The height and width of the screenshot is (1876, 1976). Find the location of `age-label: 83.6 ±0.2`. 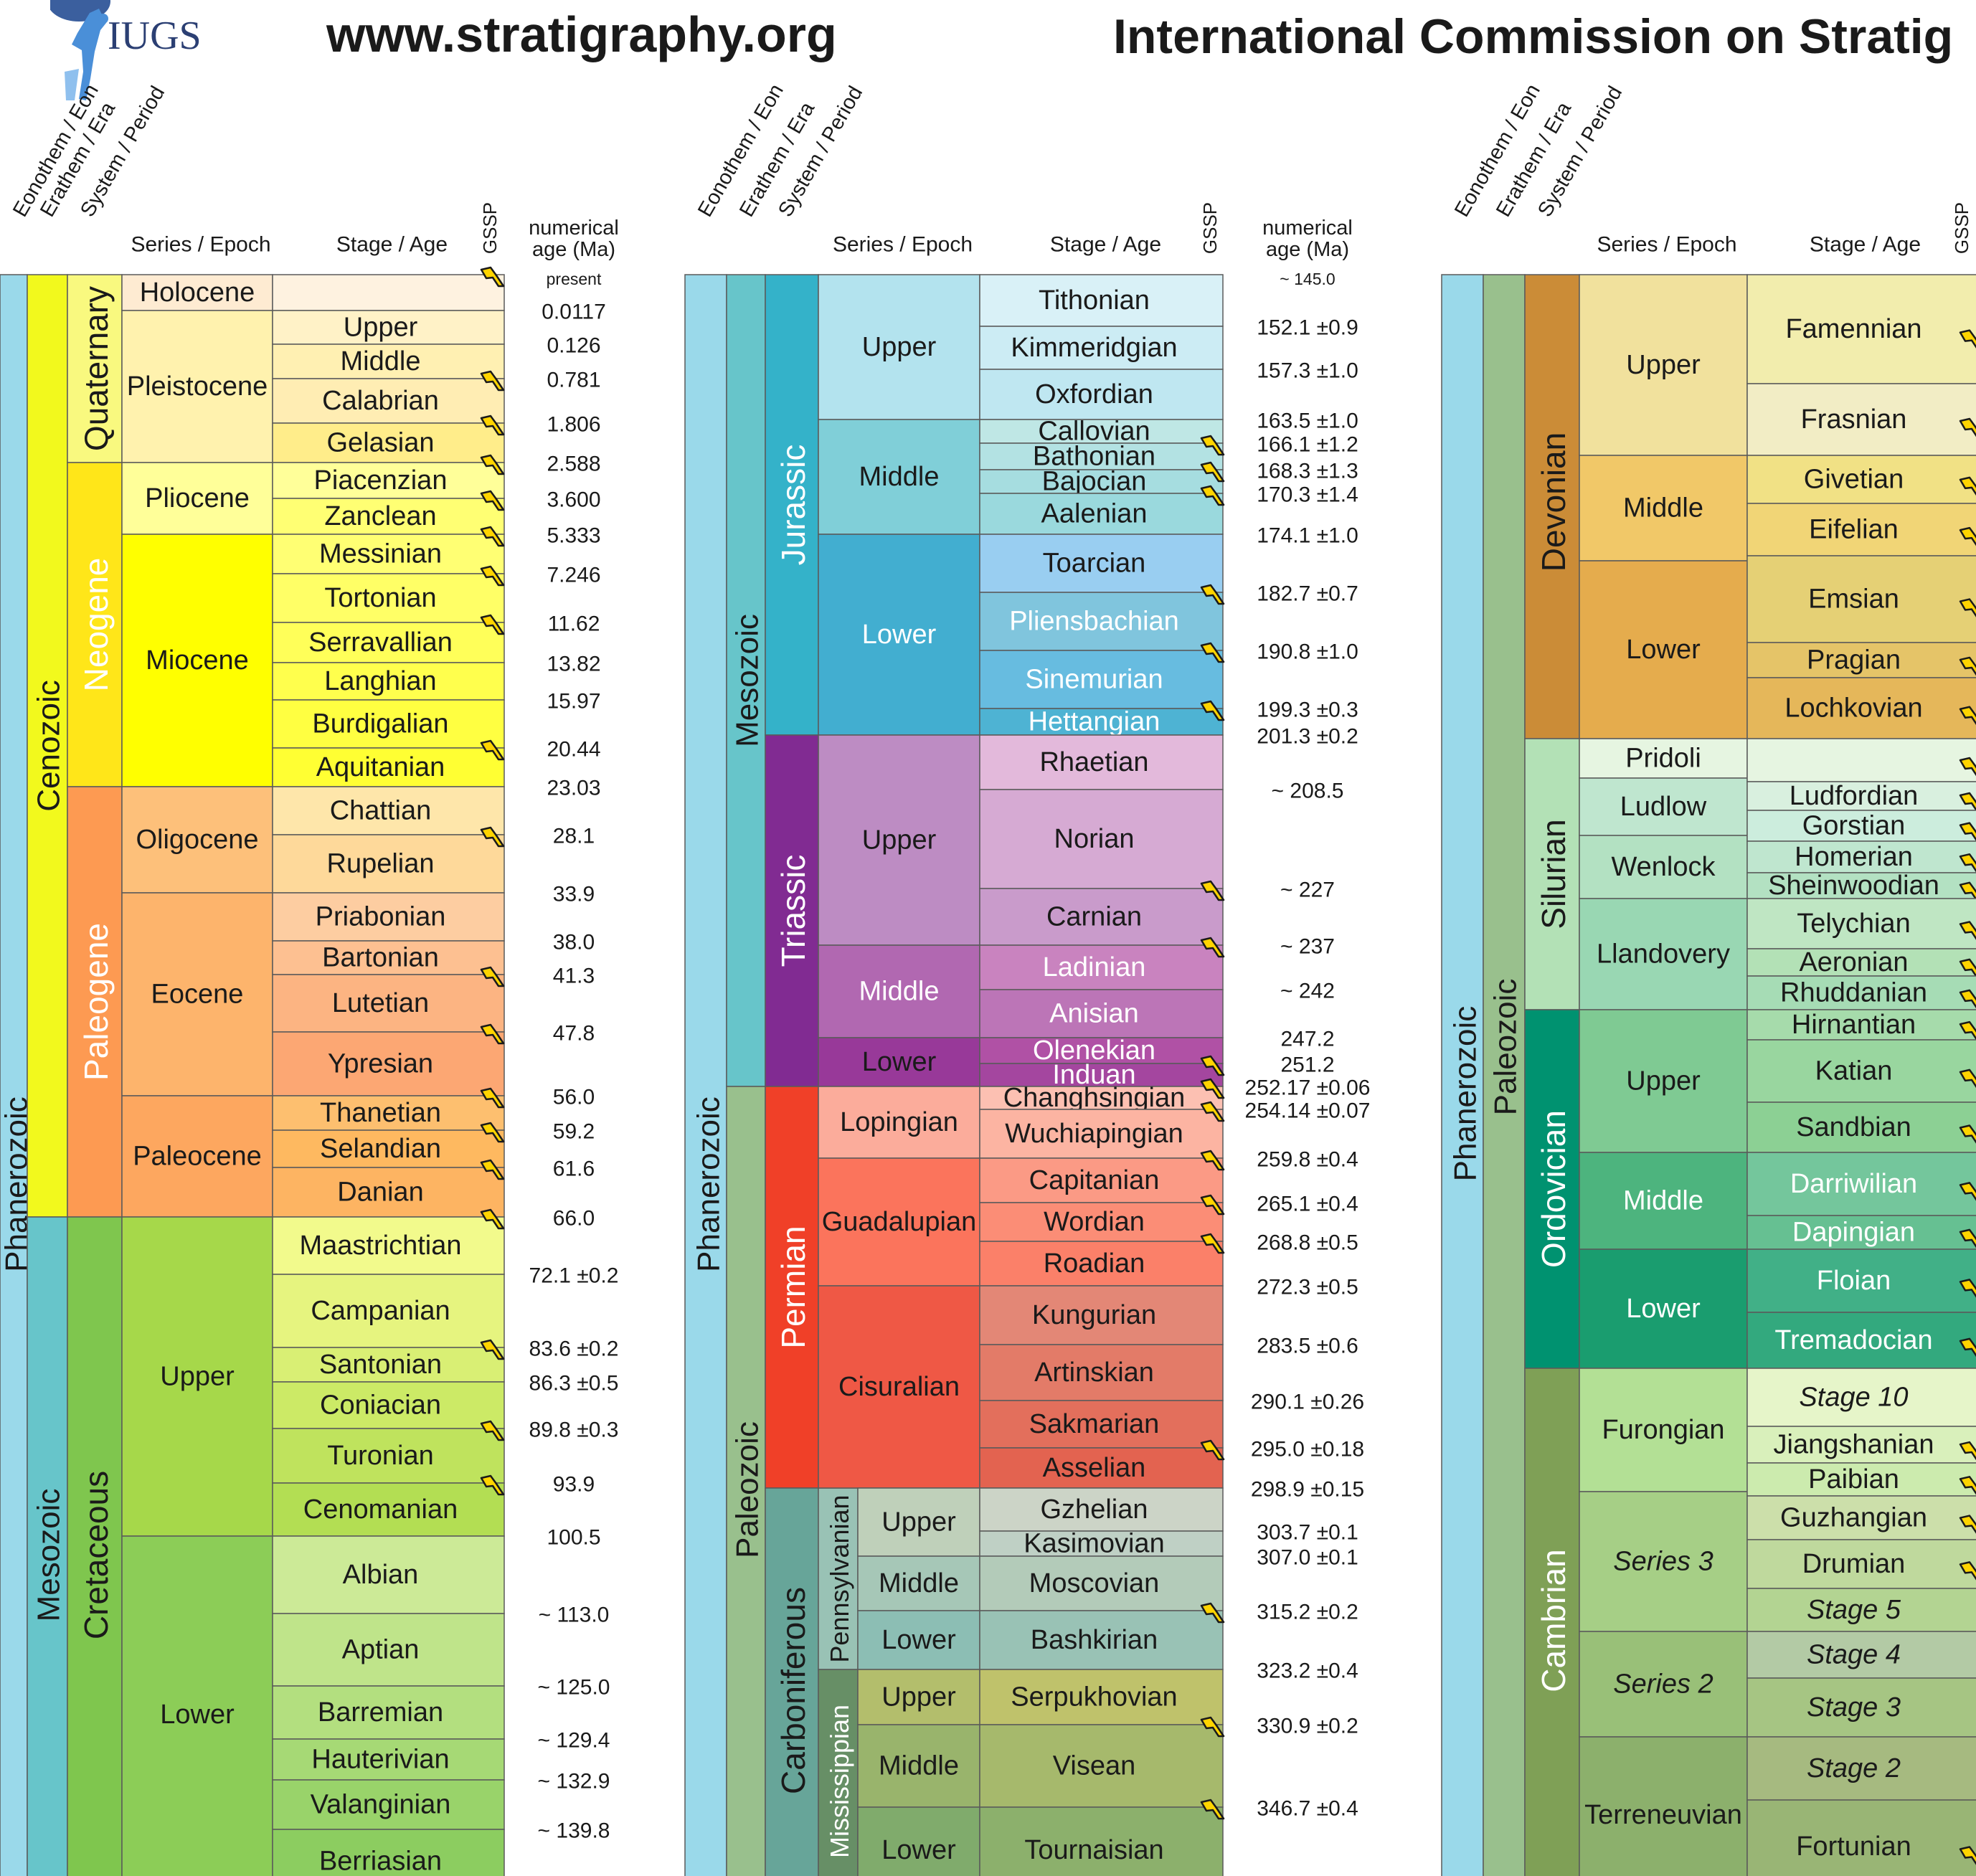

age-label: 83.6 ±0.2 is located at coordinates (574, 1349).